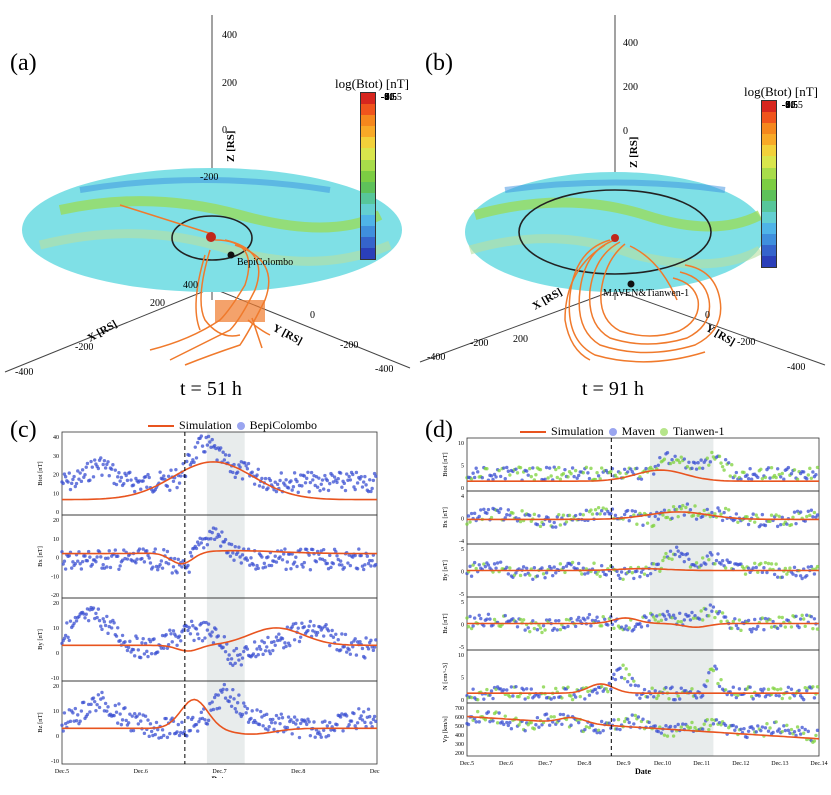 The image size is (831, 795). Describe the element at coordinates (631, 284) in the screenshot. I see `b-craft-marker` at that location.